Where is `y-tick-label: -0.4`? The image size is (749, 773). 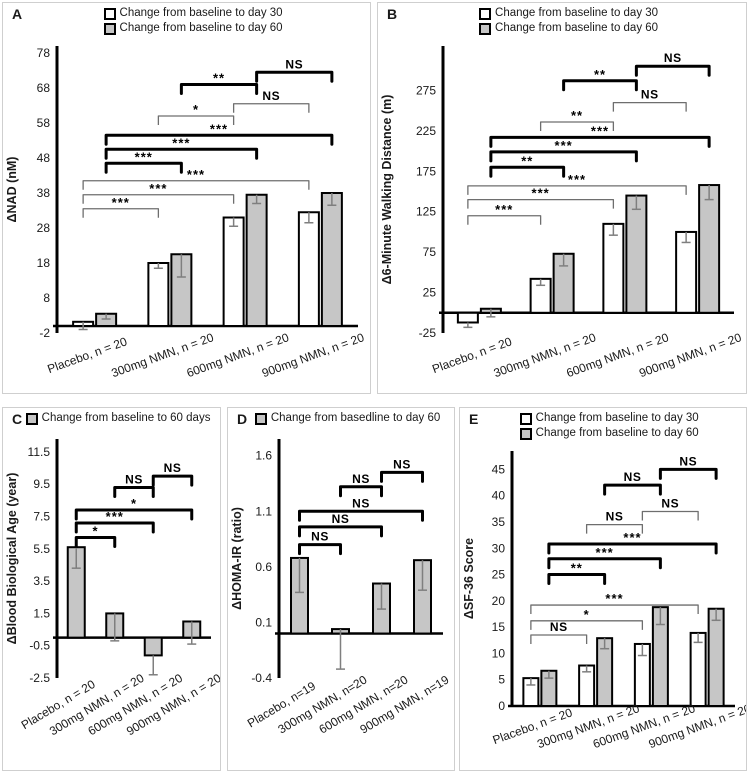
y-tick-label: -0.4 is located at coordinates (261, 678).